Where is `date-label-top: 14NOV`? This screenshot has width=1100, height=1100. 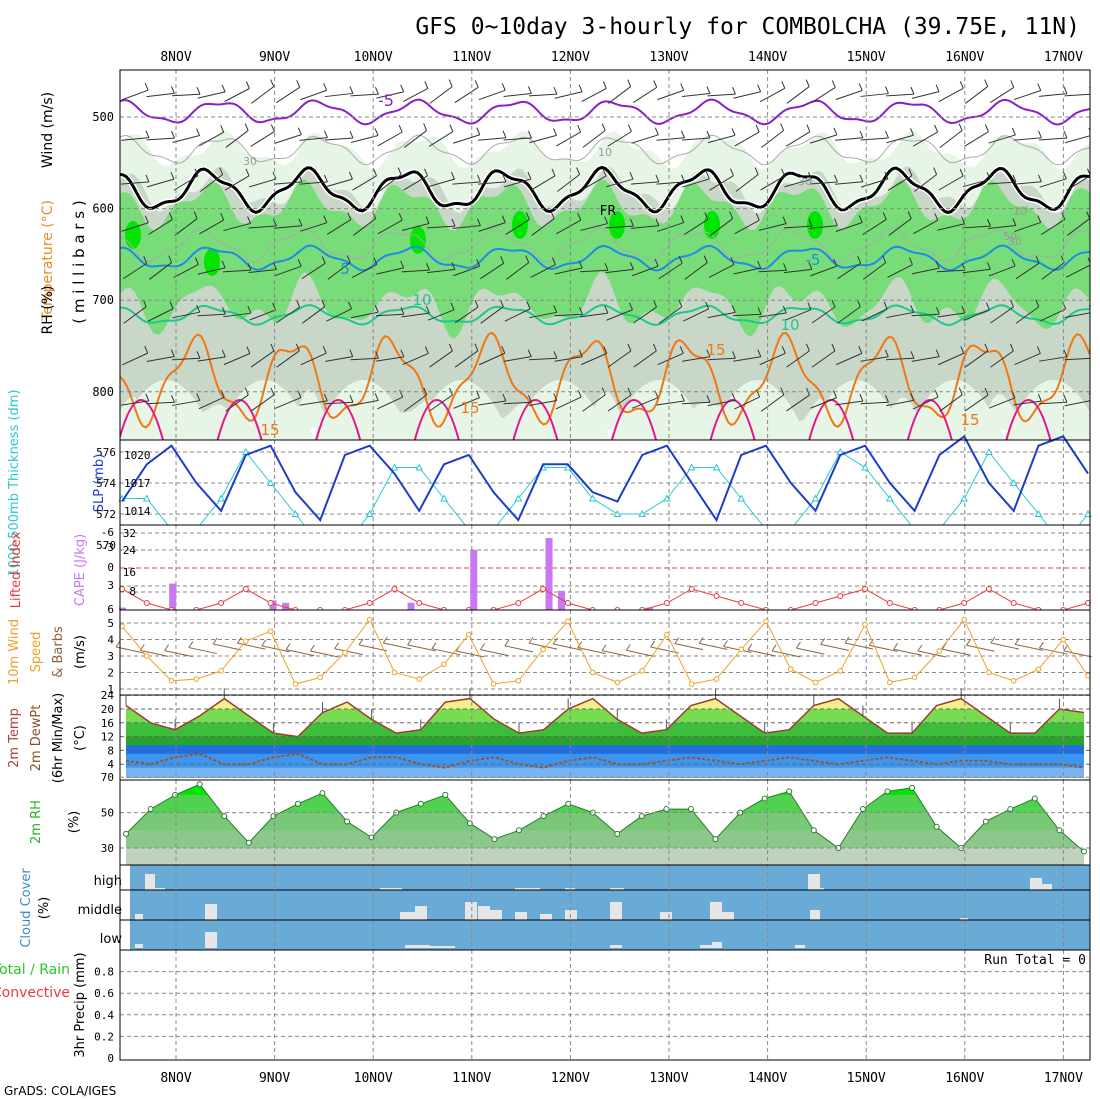
date-label-top: 14NOV is located at coordinates (767, 57).